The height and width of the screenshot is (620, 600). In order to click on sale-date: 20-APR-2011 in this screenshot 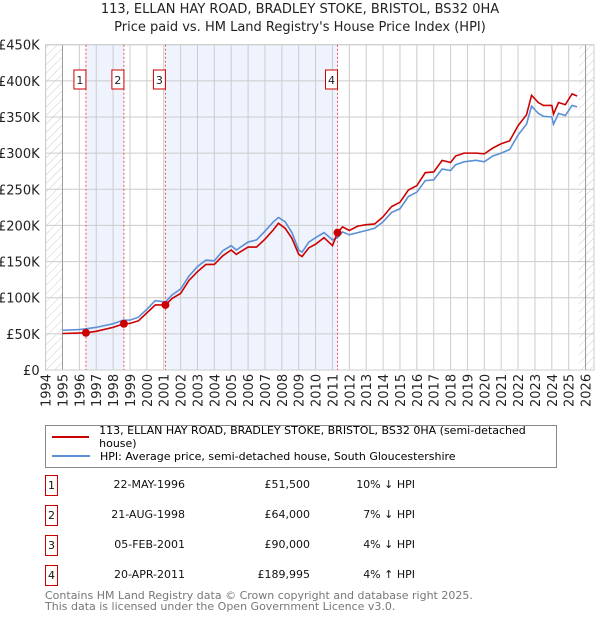, I will do `click(149, 574)`.